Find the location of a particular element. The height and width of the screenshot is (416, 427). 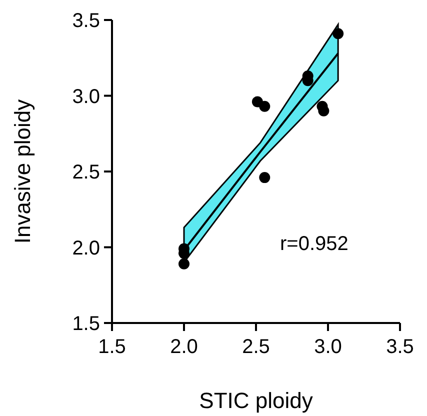

x-tick-label: 2.0 is located at coordinates (184, 347).